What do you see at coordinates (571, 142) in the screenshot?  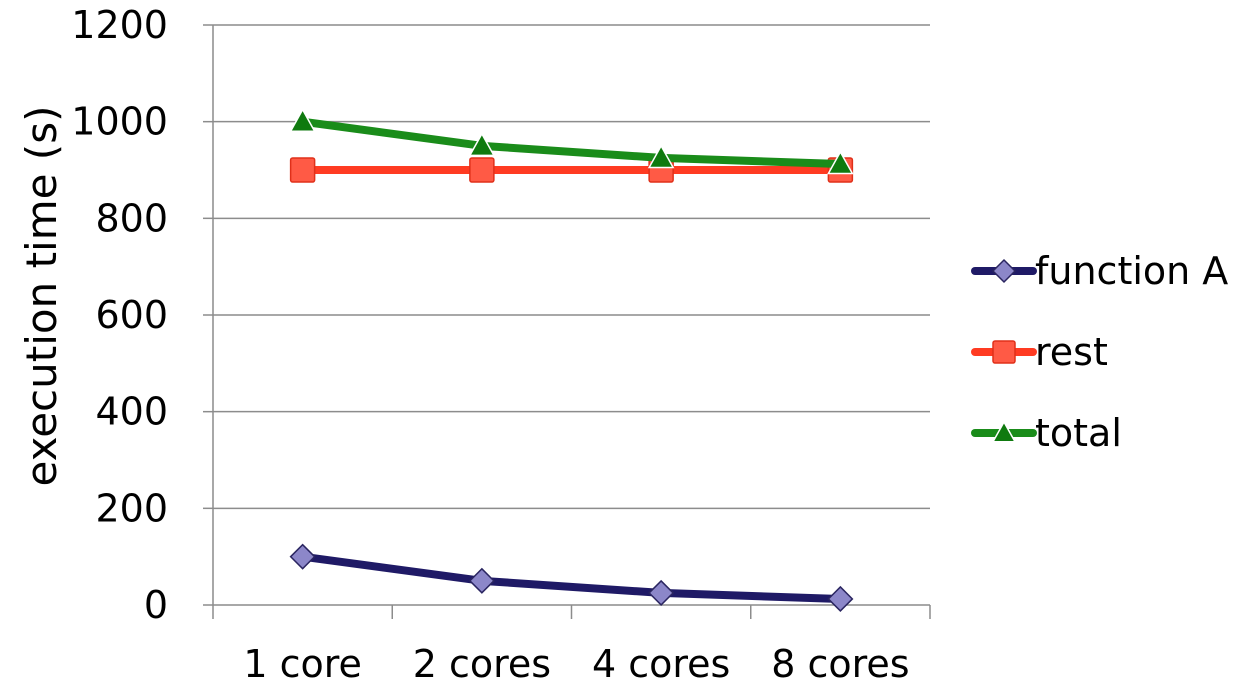 I see `series-line-total` at bounding box center [571, 142].